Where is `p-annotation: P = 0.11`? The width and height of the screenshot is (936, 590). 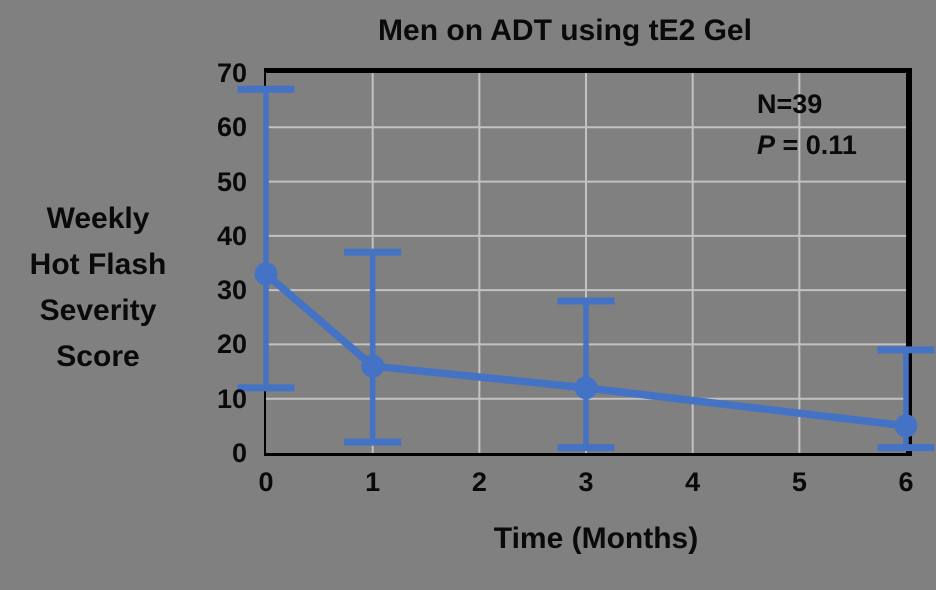
p-annotation: P = 0.11 is located at coordinates (807, 145).